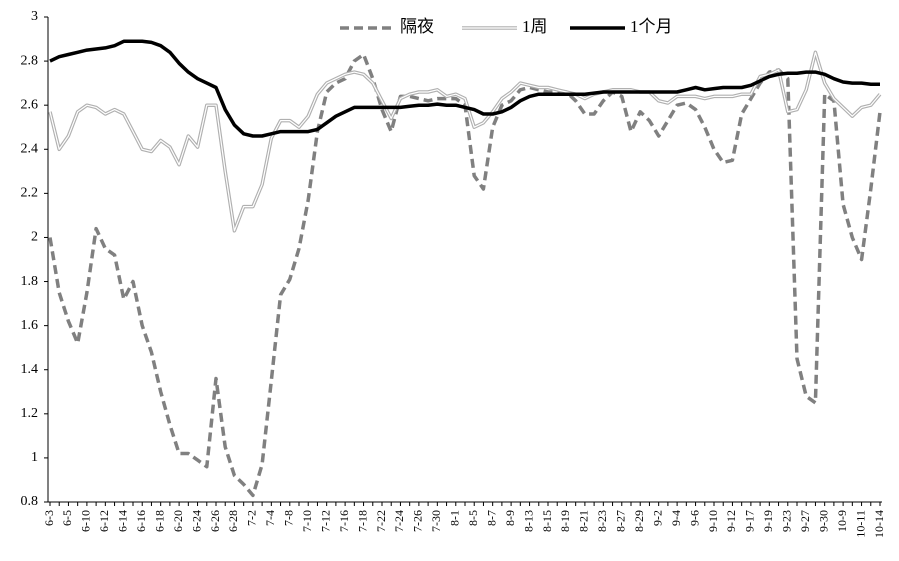 This screenshot has width=899, height=561. What do you see at coordinates (491, 518) in the screenshot?
I see `x-tick-label: 8-7` at bounding box center [491, 518].